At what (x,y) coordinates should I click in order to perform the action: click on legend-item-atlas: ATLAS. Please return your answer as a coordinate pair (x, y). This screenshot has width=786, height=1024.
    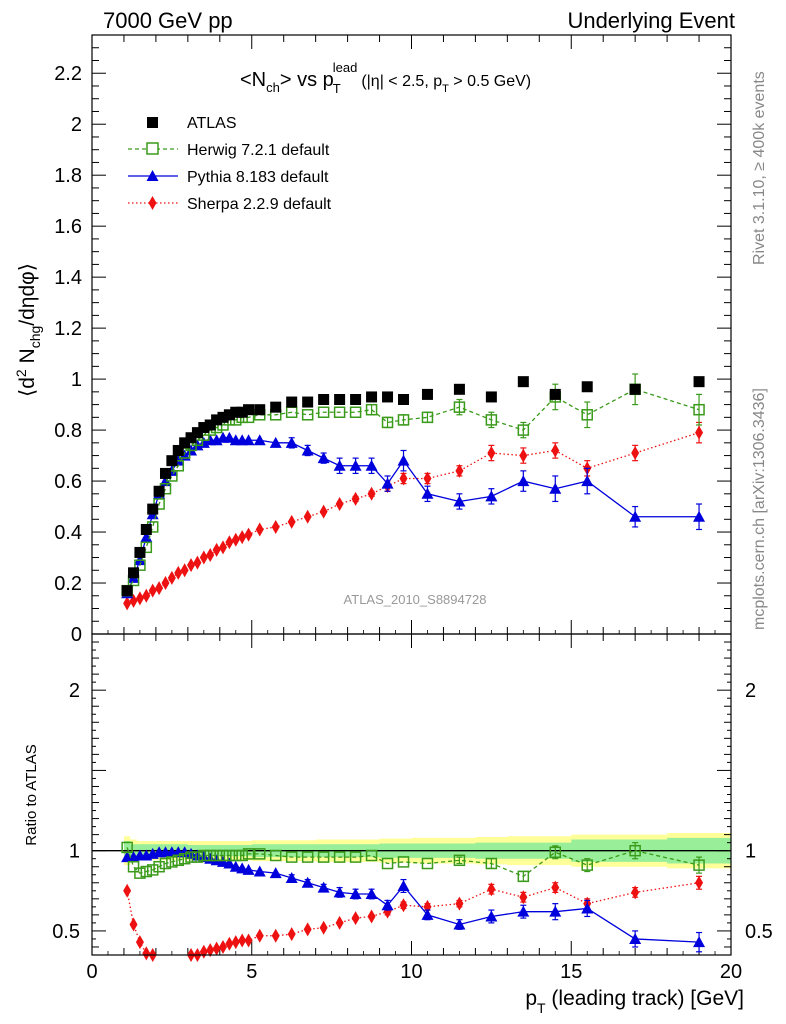
    Looking at the image, I should click on (192, 123).